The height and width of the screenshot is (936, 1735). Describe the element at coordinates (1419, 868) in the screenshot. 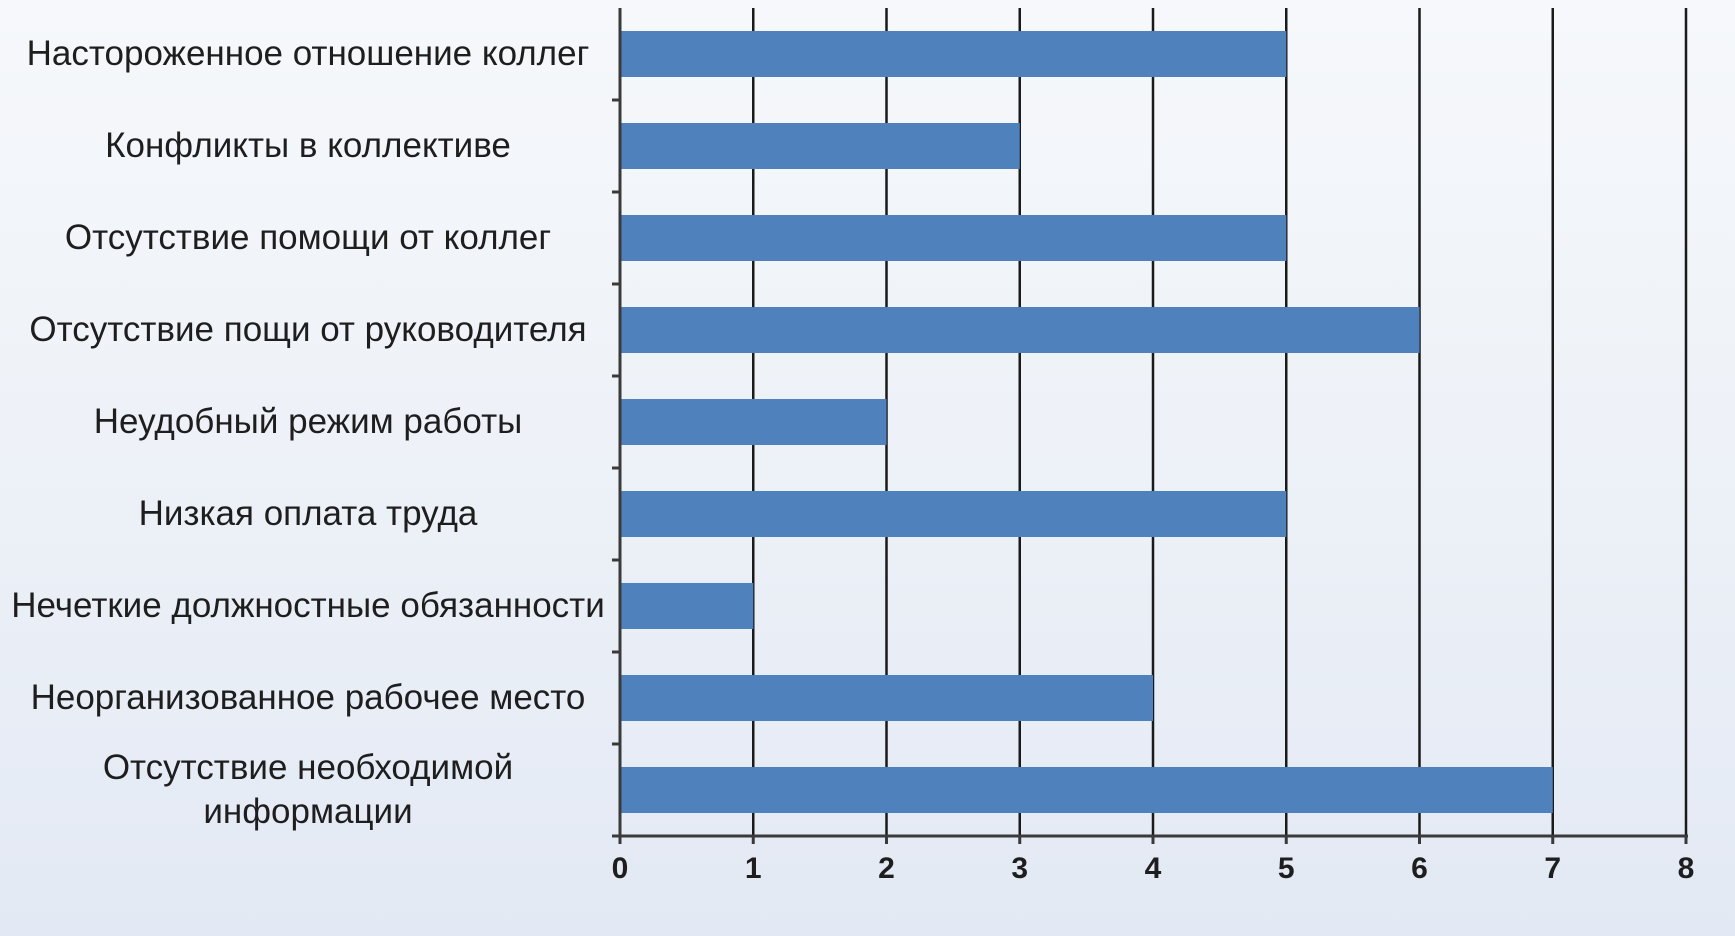

I see `x-tick-label-6: 6` at that location.